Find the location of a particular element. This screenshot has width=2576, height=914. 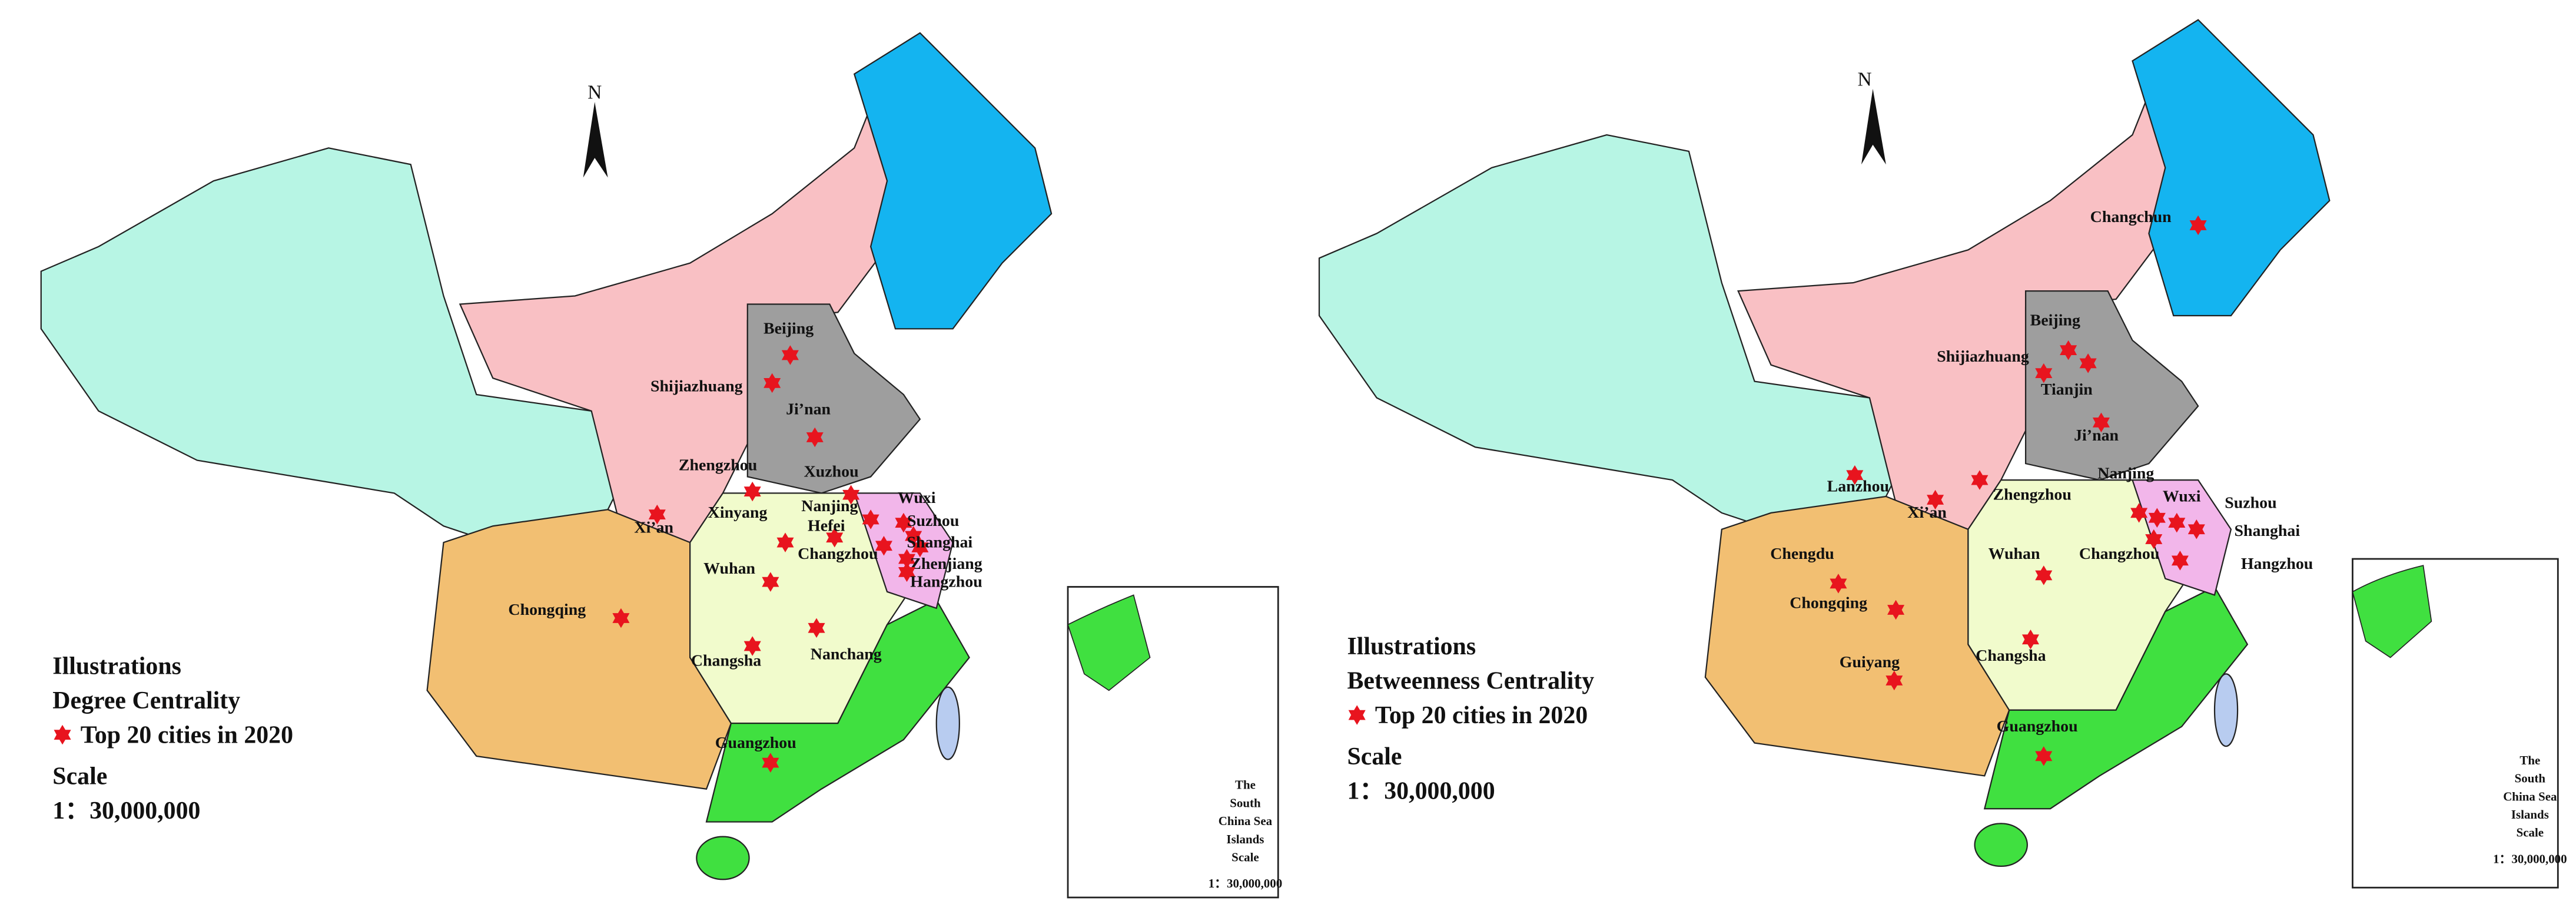

city-label: Xinyang is located at coordinates (738, 513).